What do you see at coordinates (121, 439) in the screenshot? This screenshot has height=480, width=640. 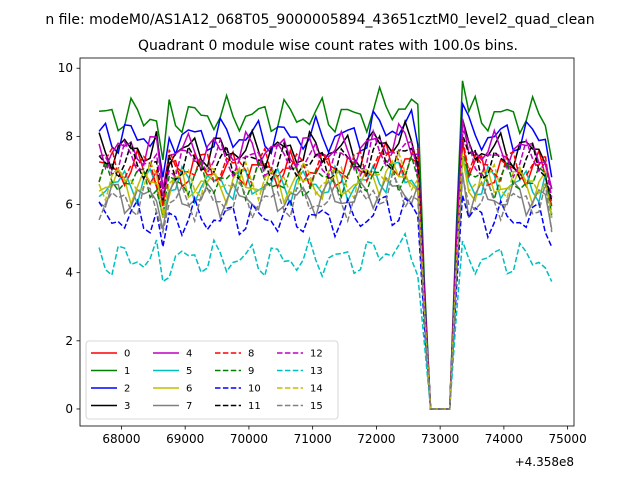 I see `x-tick-label-68000: 68000` at bounding box center [121, 439].